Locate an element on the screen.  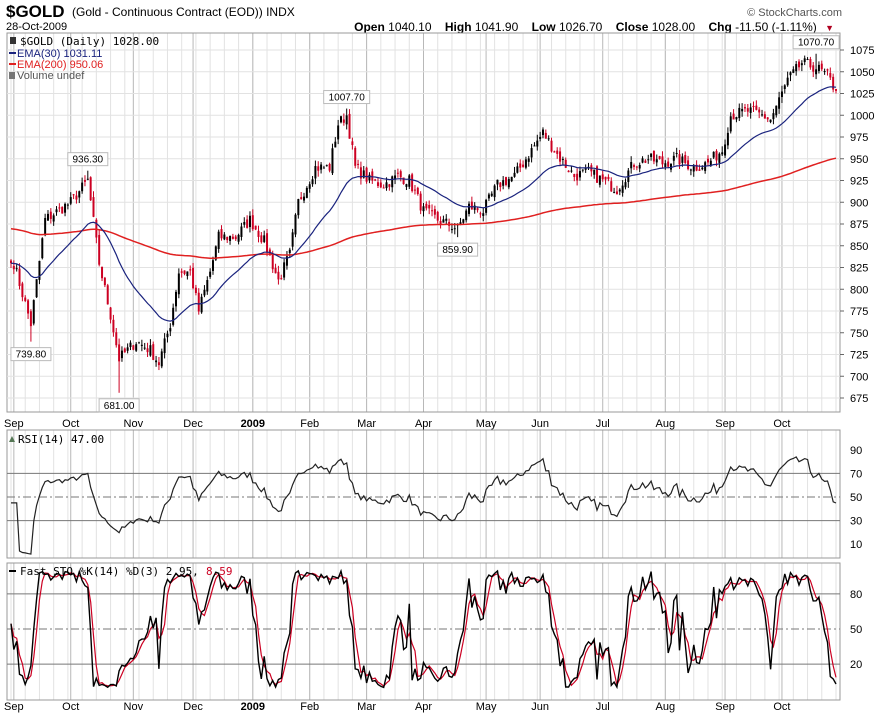
annotation-label: 859.90 is located at coordinates (457, 250).